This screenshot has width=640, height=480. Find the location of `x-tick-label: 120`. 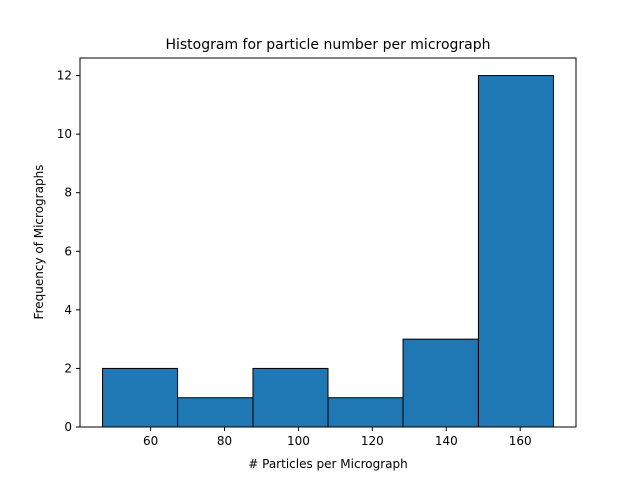

x-tick-label: 120 is located at coordinates (372, 441).